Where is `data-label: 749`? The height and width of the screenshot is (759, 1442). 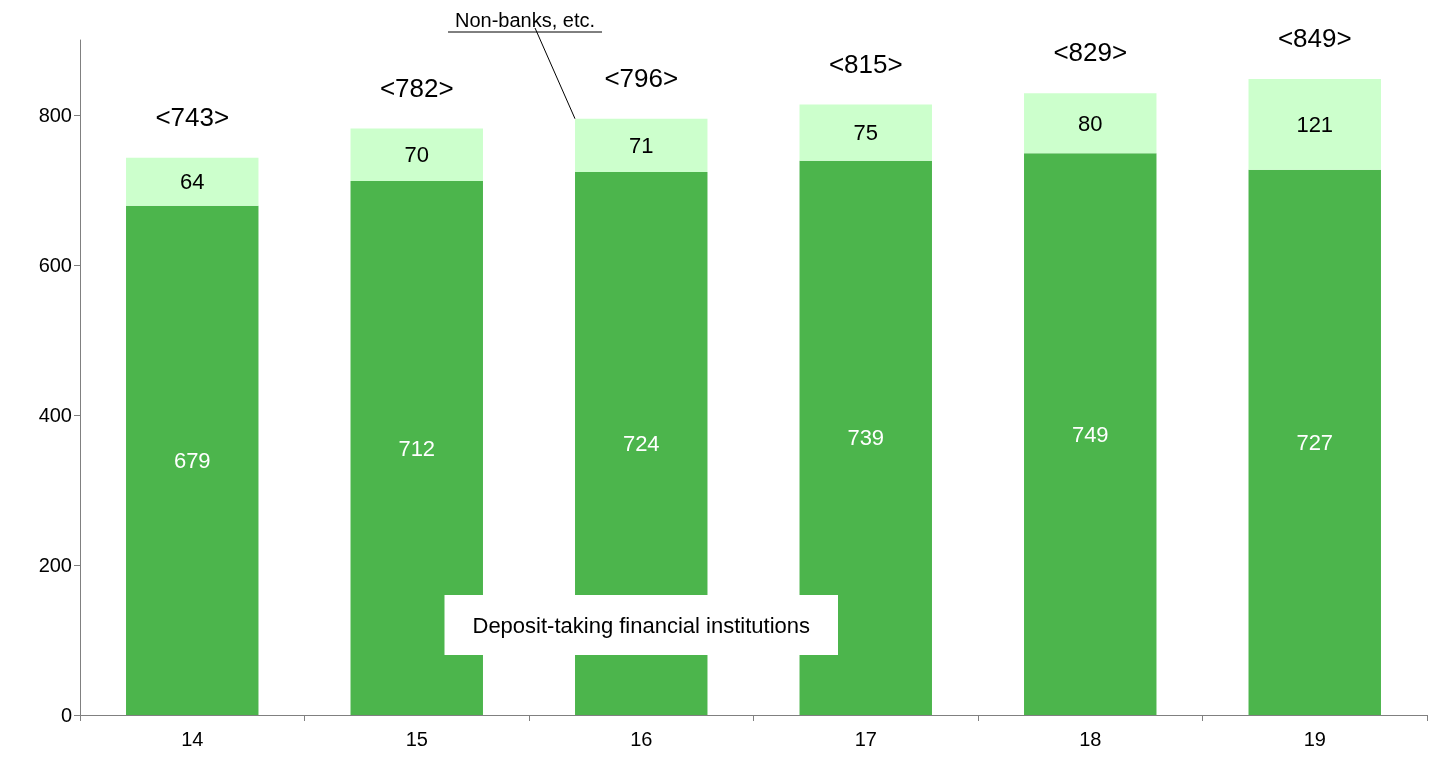
data-label: 749 is located at coordinates (1090, 434).